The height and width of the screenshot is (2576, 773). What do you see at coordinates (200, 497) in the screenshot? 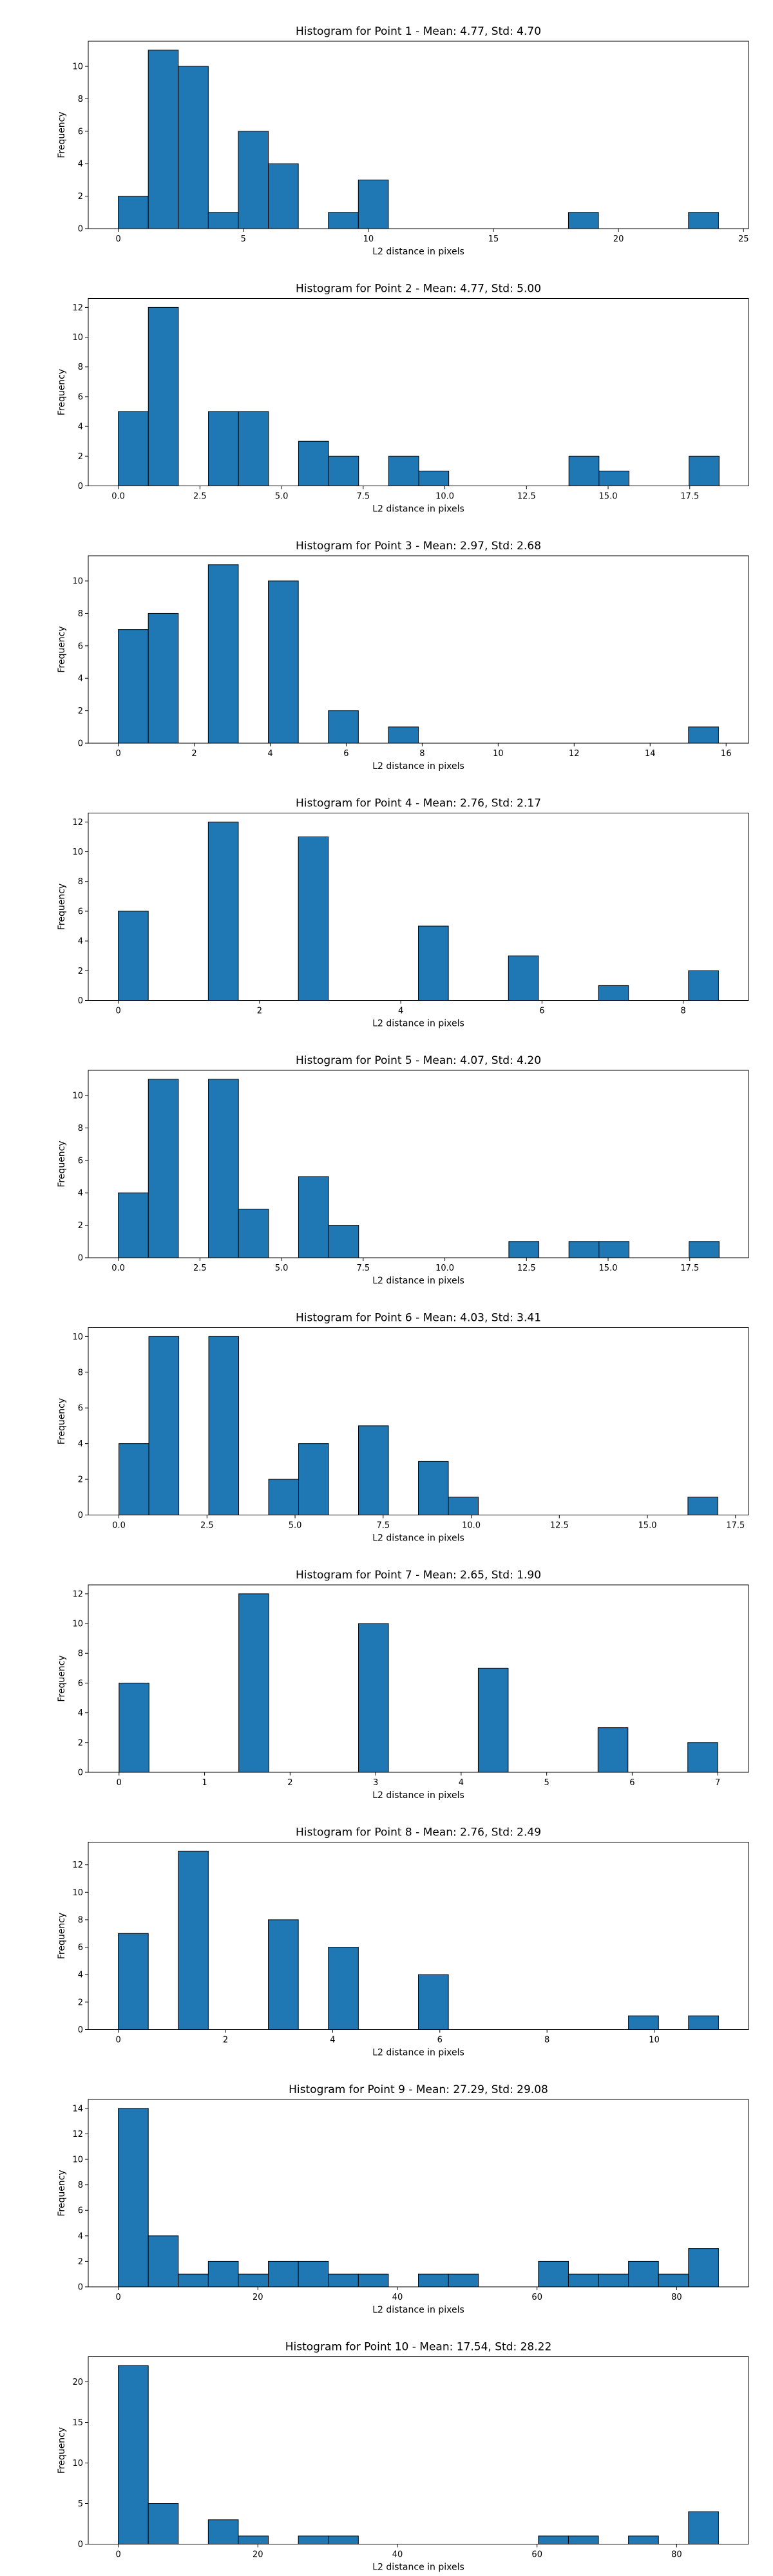
I see `x-tick-label: 2.5` at bounding box center [200, 497].